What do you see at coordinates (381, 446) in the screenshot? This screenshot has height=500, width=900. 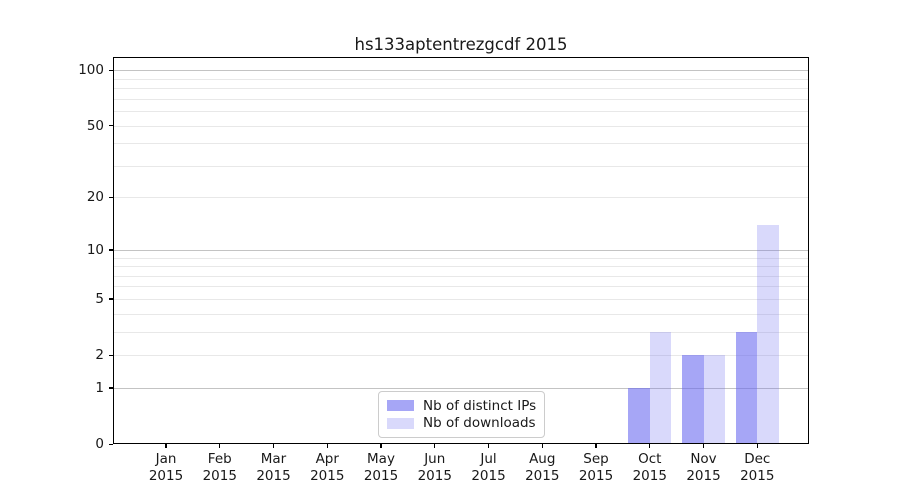 I see `x-tick-mark-may` at bounding box center [381, 446].